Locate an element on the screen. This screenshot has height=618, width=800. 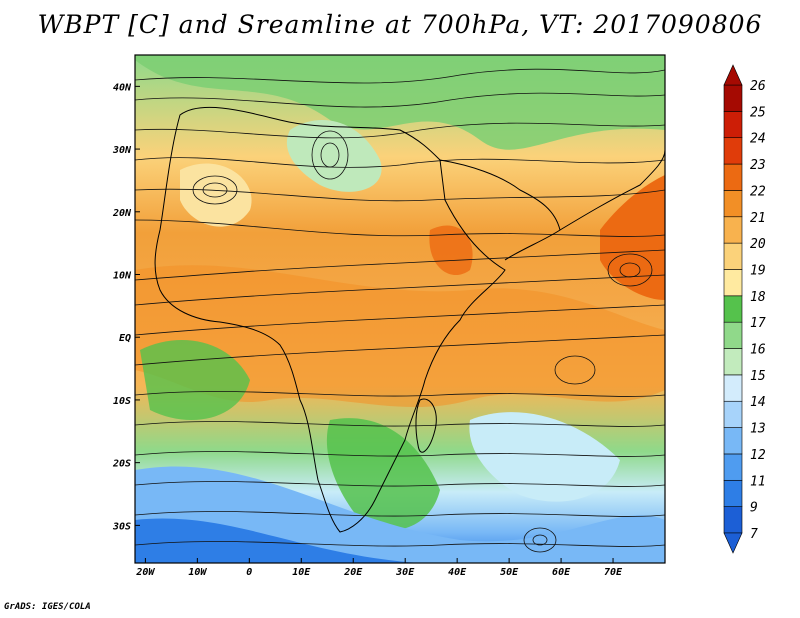
colorbar-label: 18 is located at coordinates (758, 297).